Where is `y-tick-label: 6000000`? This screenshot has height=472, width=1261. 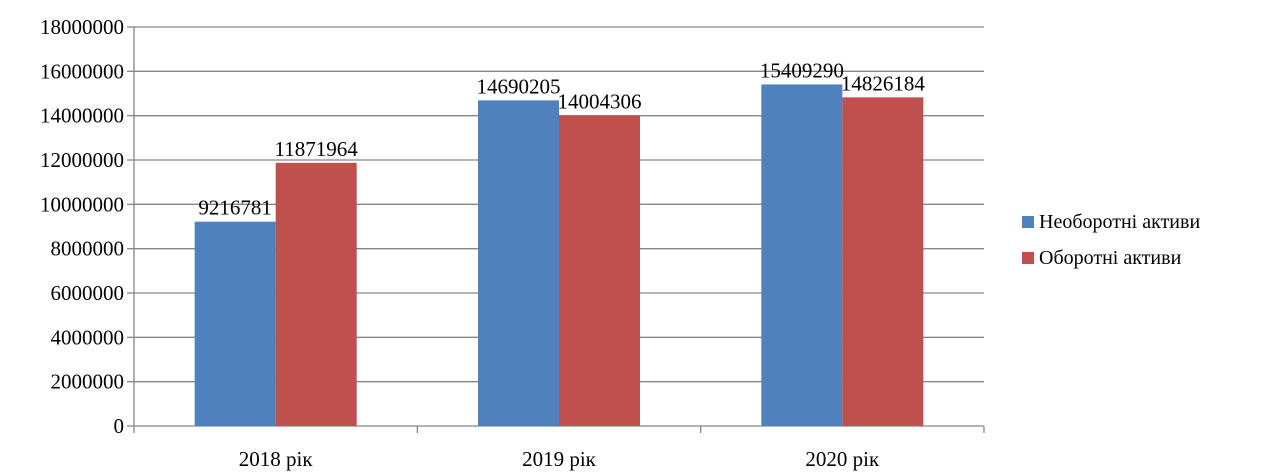
y-tick-label: 6000000 is located at coordinates (88, 293).